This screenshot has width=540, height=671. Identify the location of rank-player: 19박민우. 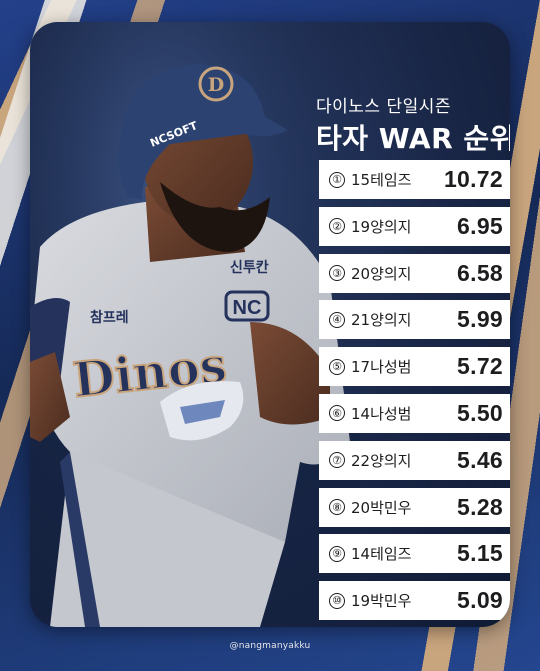
(381, 601).